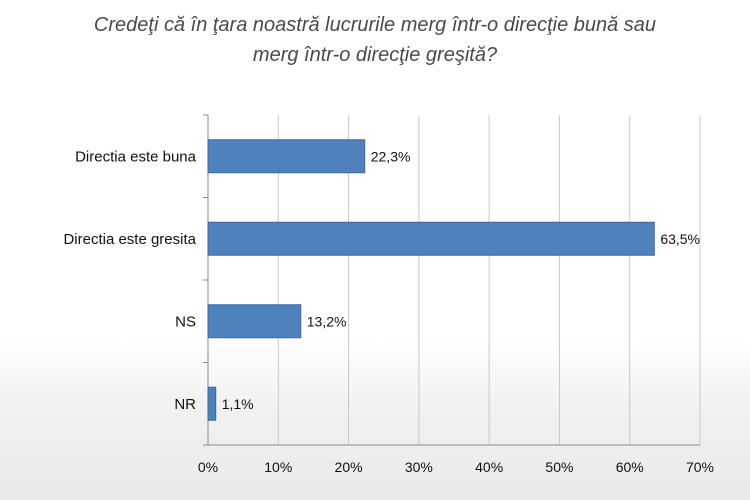  What do you see at coordinates (185, 404) in the screenshot?
I see `category-label-3: NR` at bounding box center [185, 404].